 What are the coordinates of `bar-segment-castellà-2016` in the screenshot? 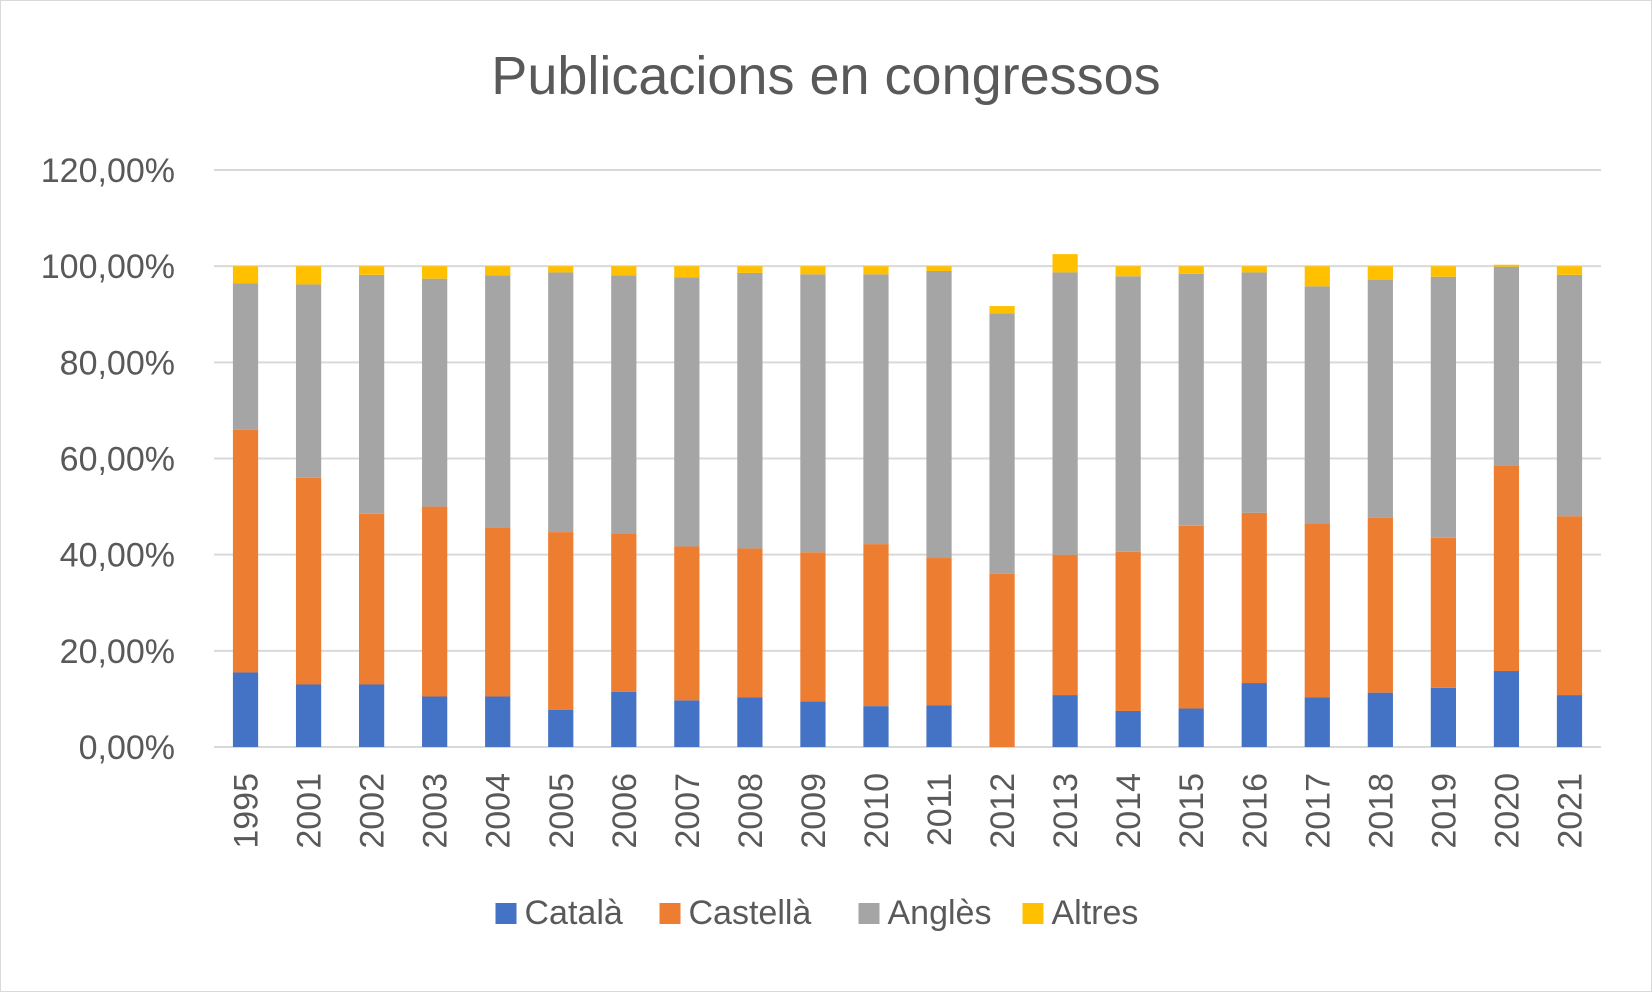 It's located at (1254, 598).